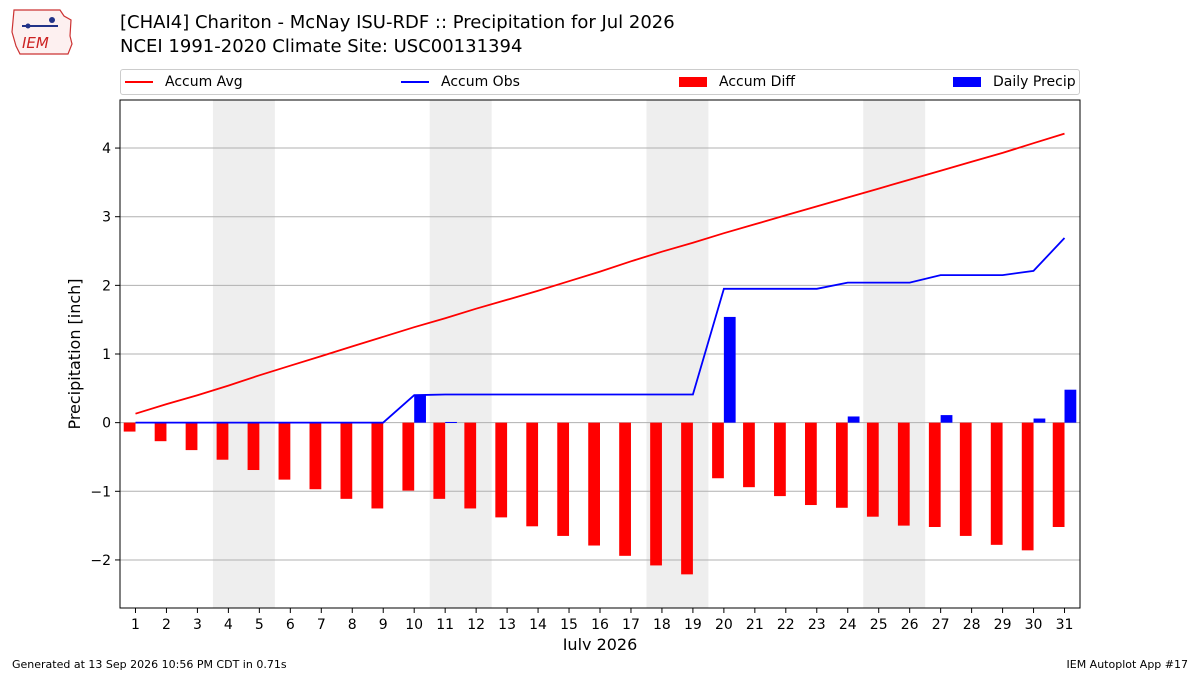  I want to click on x-axis-label: July 2026, so click(600, 642).